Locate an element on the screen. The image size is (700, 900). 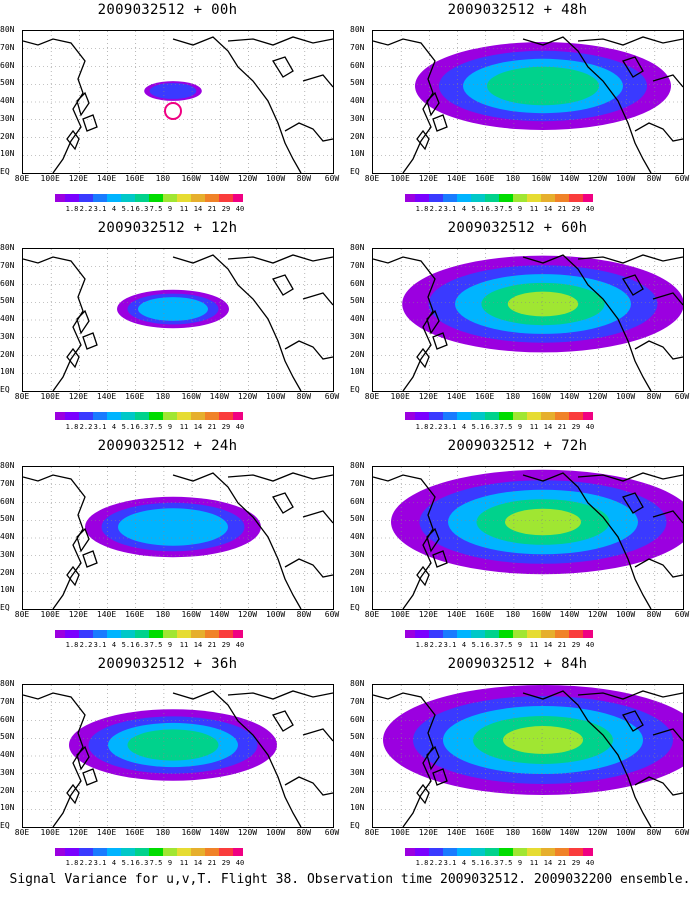
lon-tick-label: 80W is located at coordinates (654, 178).